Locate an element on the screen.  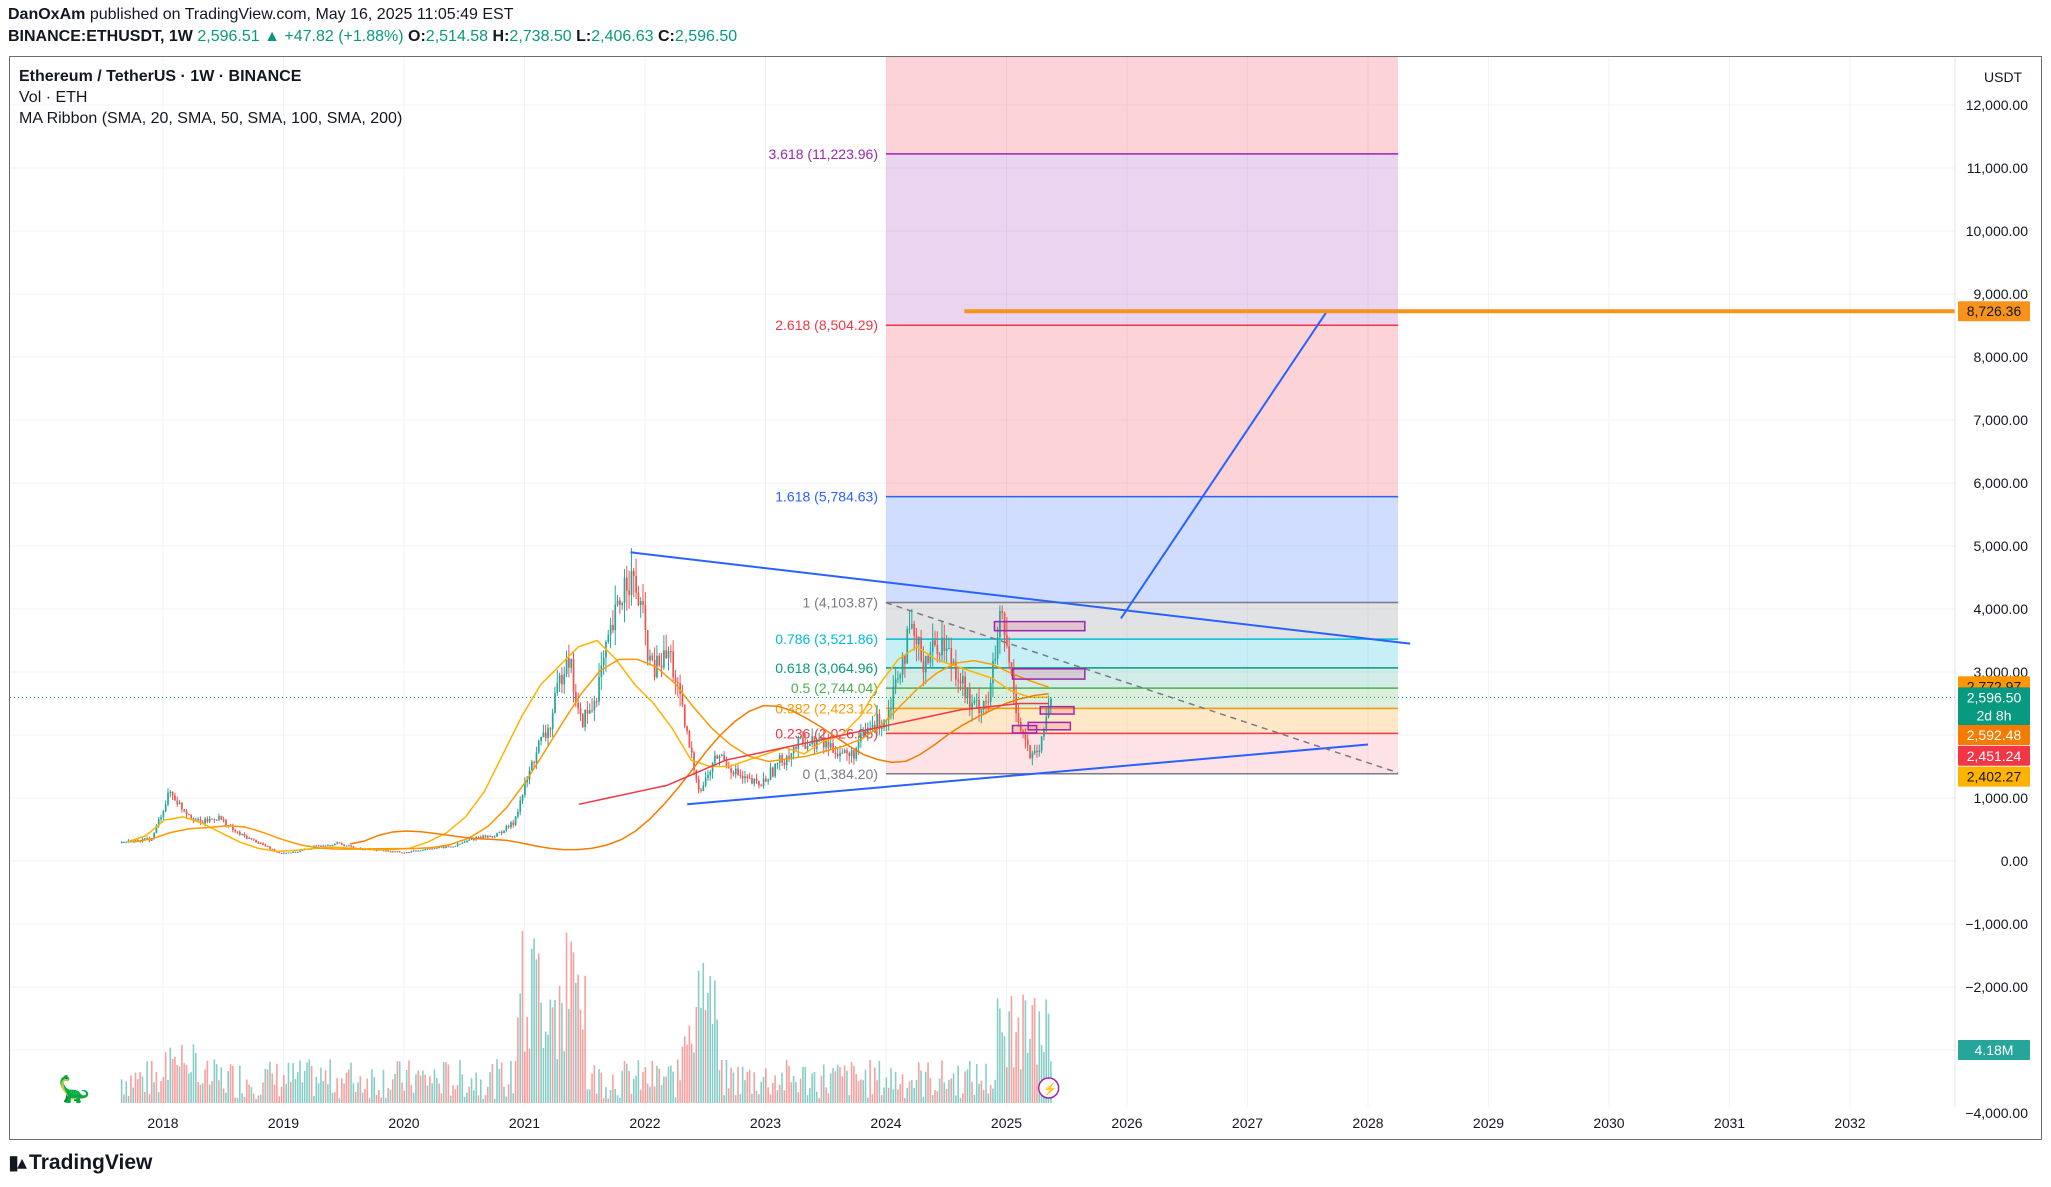
fib-level-label: 2.618 (8,504.29) is located at coordinates (826, 325).